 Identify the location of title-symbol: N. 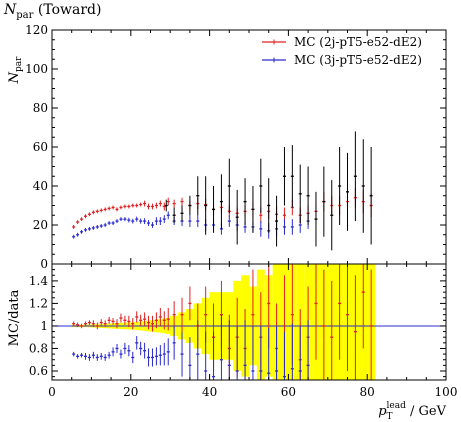
(10, 10).